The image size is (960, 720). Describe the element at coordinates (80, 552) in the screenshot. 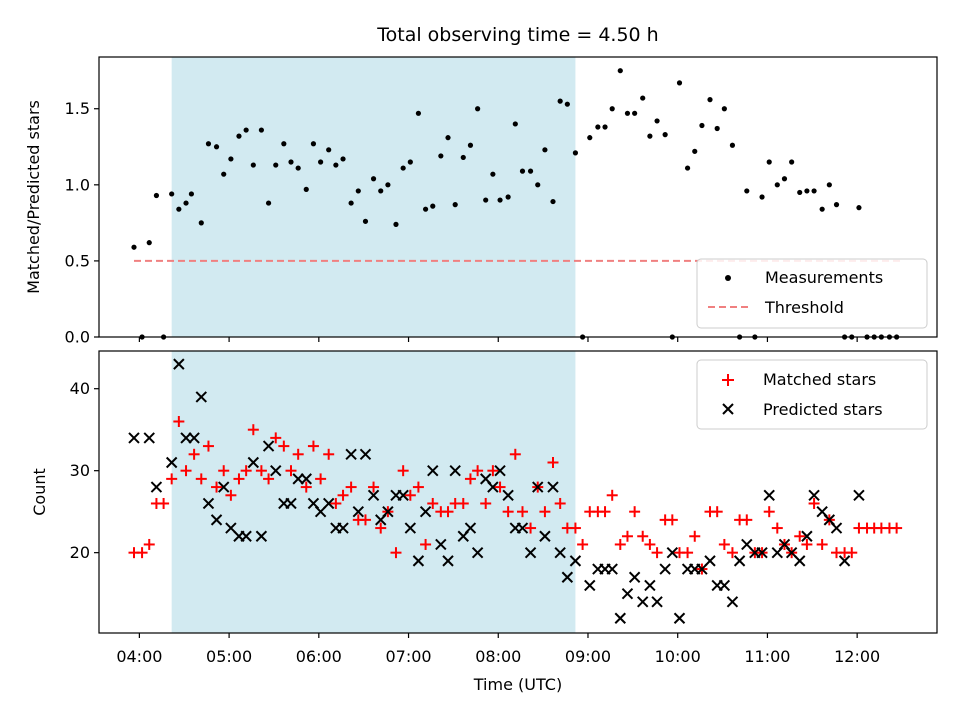

I see `count-panel-y-tick-label: 20` at that location.